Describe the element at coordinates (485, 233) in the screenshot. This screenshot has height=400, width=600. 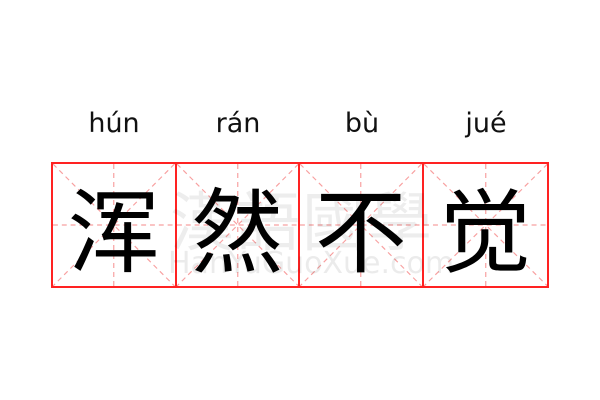
I see `character-4: 觉` at that location.